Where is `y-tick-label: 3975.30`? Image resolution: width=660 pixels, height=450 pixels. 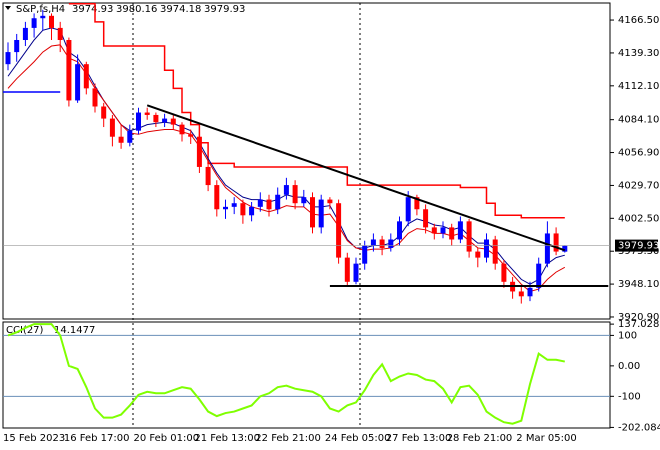
y-tick-label: 3975.30 is located at coordinates (638, 251).